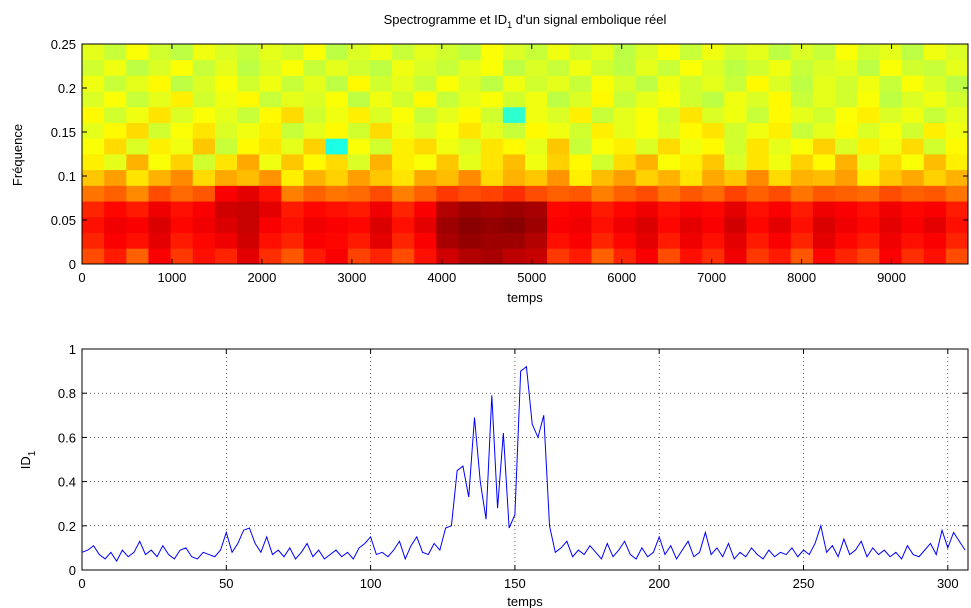 Image resolution: width=971 pixels, height=608 pixels. I want to click on title-subscript: 1, so click(509, 25).